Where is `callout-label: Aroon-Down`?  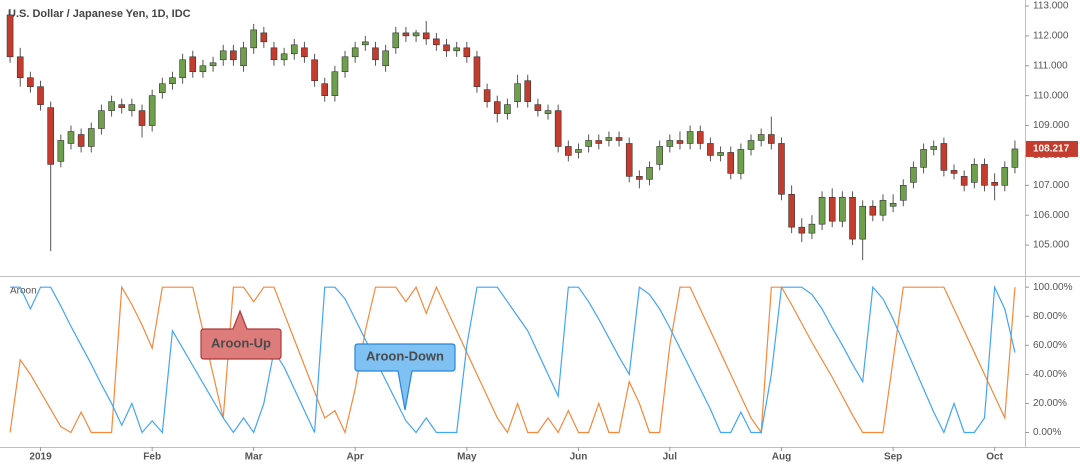 callout-label: Aroon-Down is located at coordinates (405, 355).